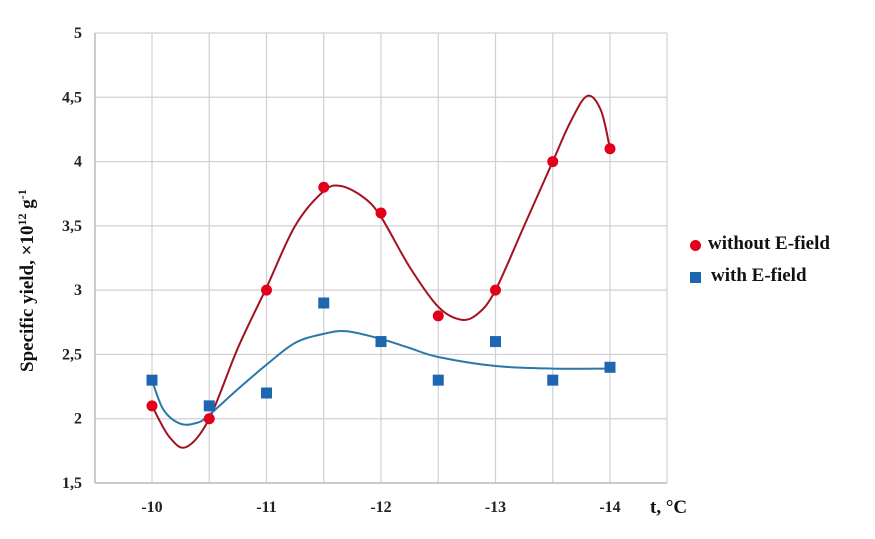  Describe the element at coordinates (78, 33) in the screenshot. I see `svg-text: 5` at that location.